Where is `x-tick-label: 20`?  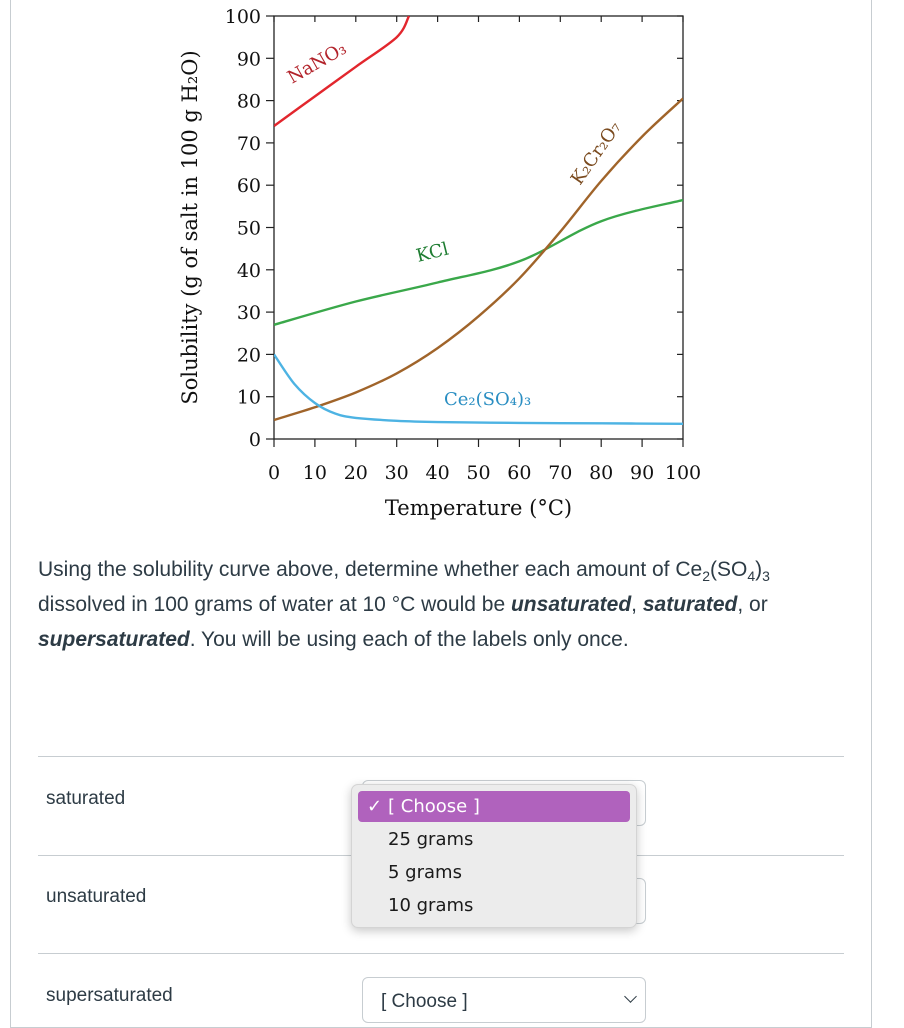
x-tick-label: 20 is located at coordinates (356, 473).